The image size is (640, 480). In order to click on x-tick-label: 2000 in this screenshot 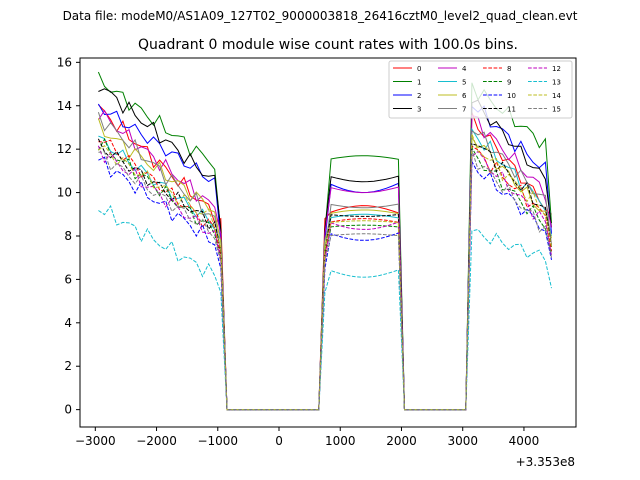, I will do `click(401, 441)`.